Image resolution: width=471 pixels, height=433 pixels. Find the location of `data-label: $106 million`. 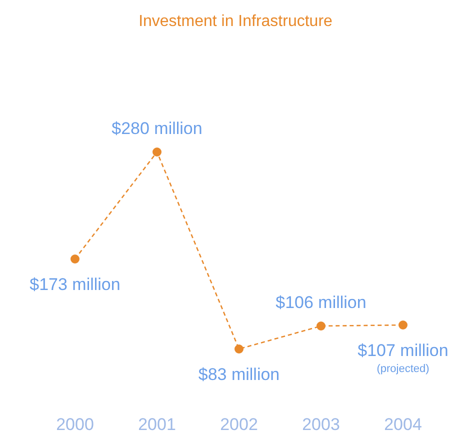

data-label: $106 million is located at coordinates (321, 302).